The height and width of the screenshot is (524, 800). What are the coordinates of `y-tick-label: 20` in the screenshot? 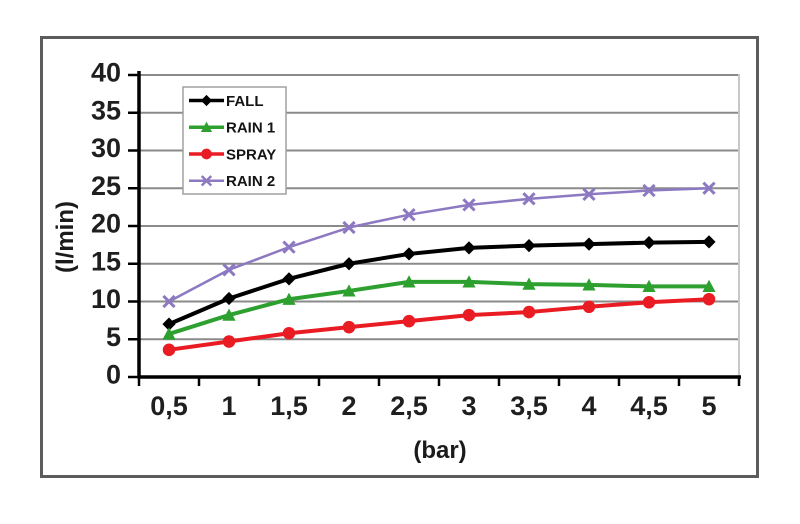 It's located at (106, 224).